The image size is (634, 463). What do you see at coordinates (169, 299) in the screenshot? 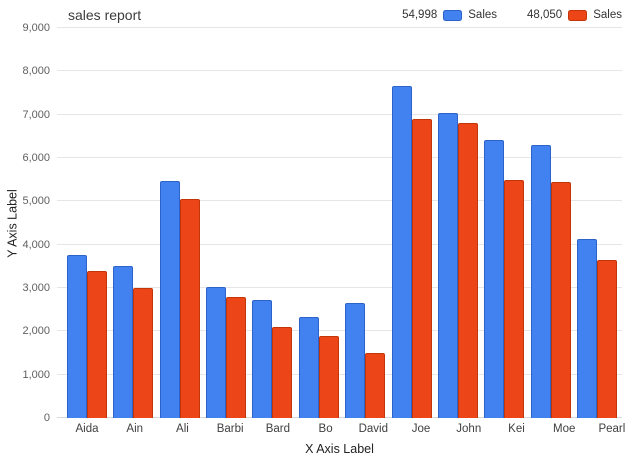
I see `bar-ali-series1` at bounding box center [169, 299].